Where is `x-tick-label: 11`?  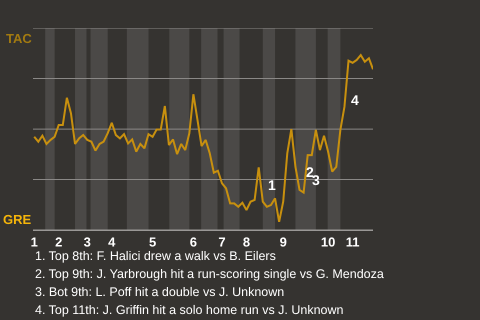
x-tick-label: 11 is located at coordinates (353, 242).